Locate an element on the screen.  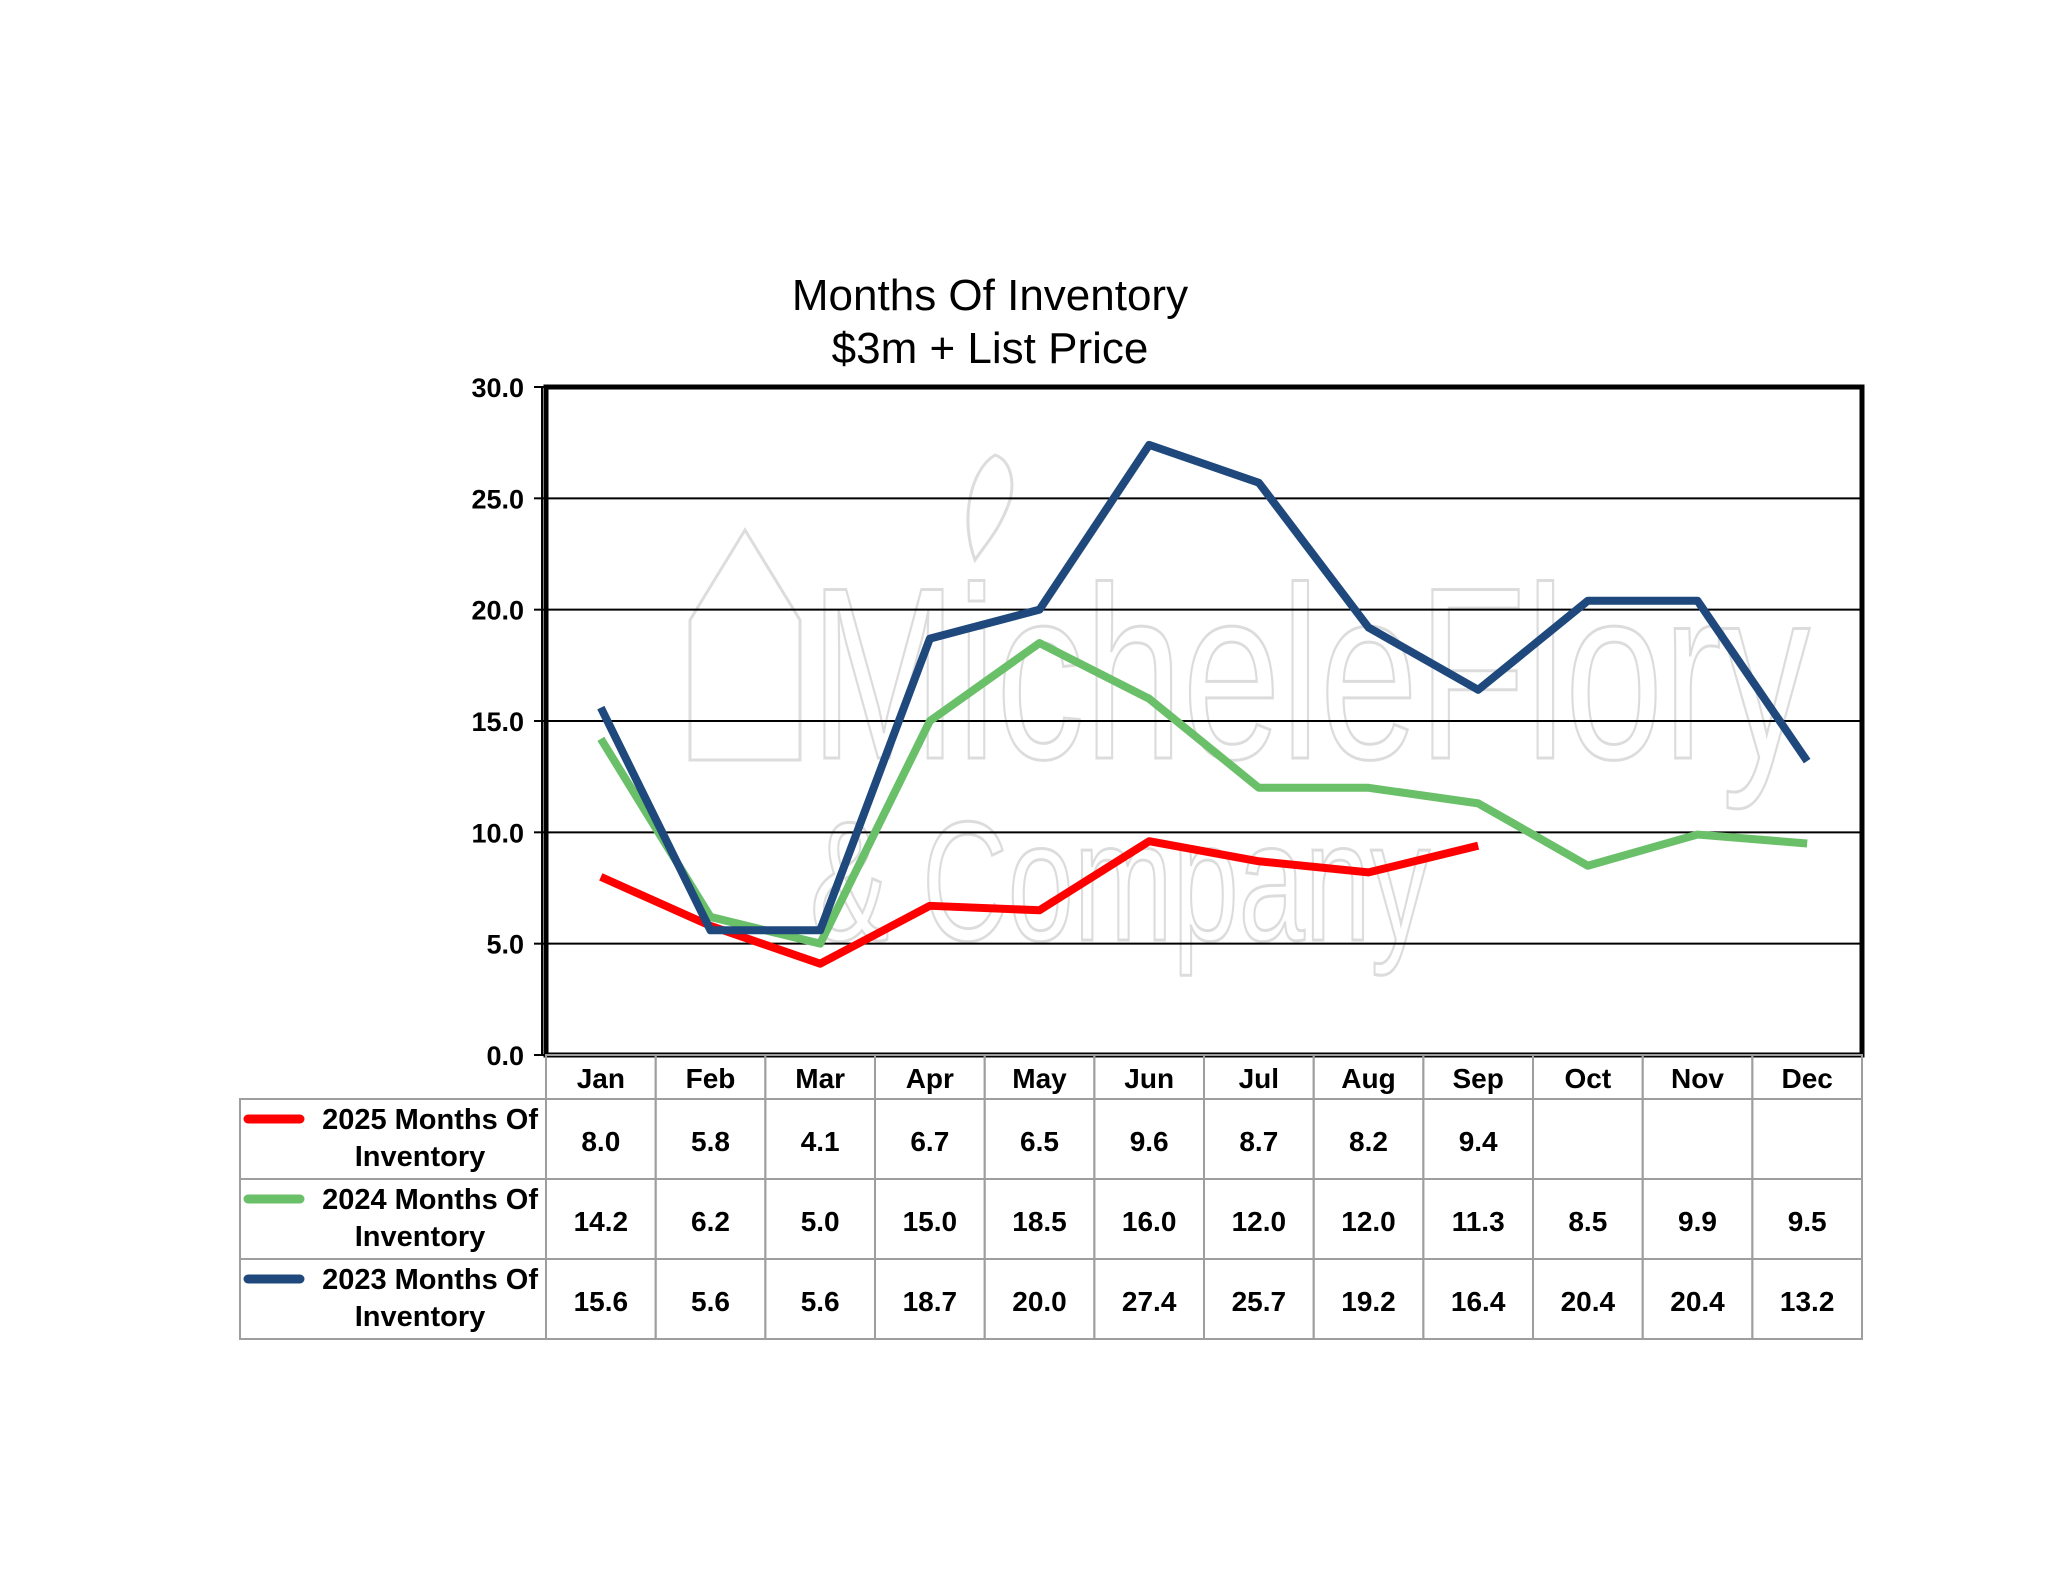
chart-title-line-1: Months Of Inventory is located at coordinates (990, 295).